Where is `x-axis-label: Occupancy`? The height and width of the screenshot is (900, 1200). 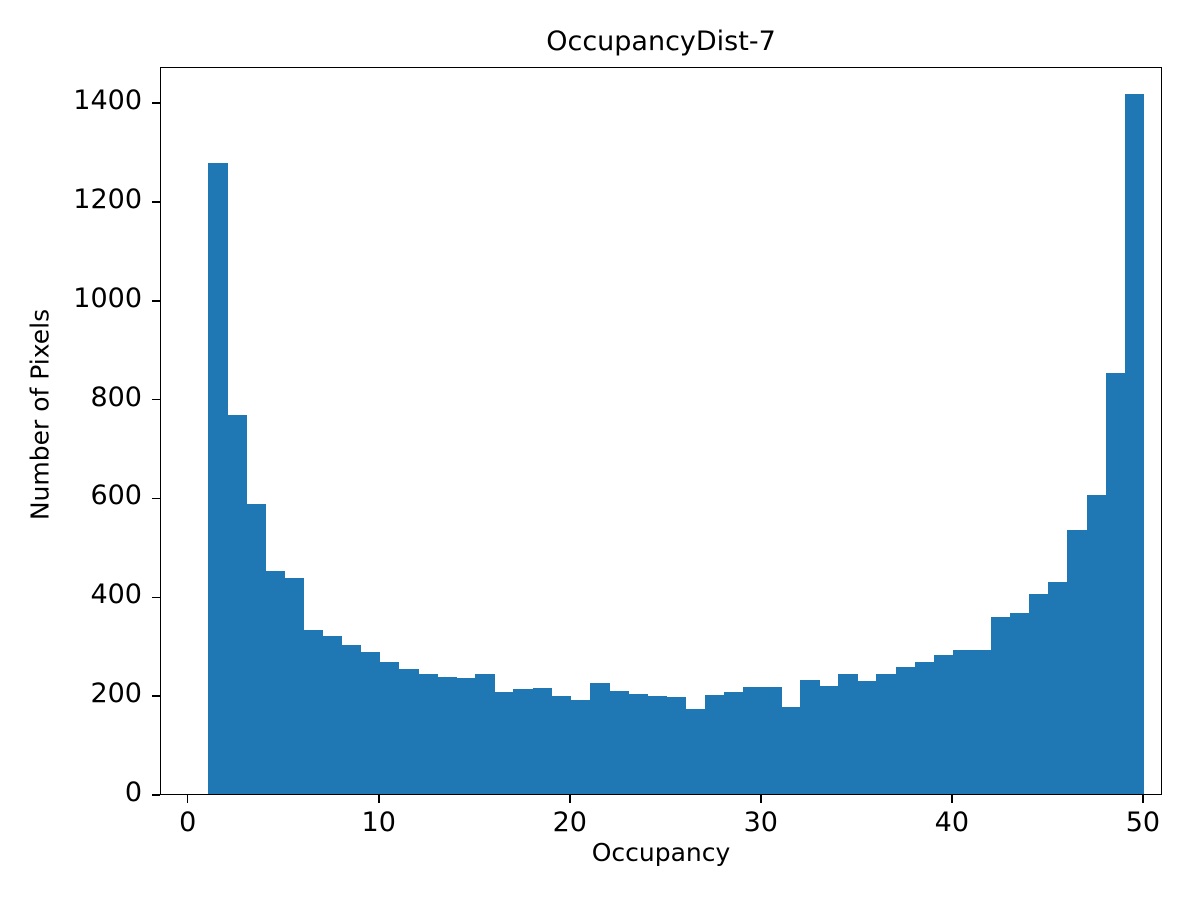
x-axis-label: Occupancy is located at coordinates (661, 852).